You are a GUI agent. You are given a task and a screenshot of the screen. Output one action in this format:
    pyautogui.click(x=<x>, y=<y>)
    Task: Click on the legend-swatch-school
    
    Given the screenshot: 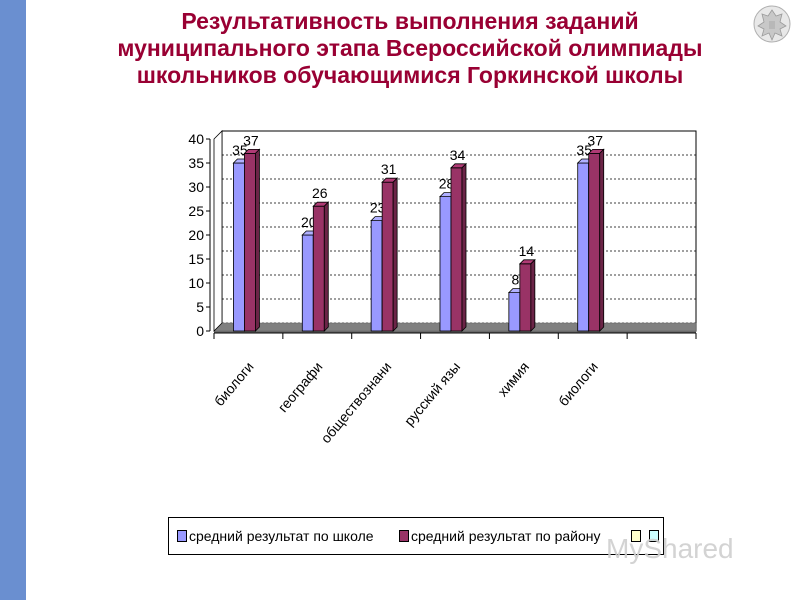 What is the action you would take?
    pyautogui.click(x=182, y=536)
    